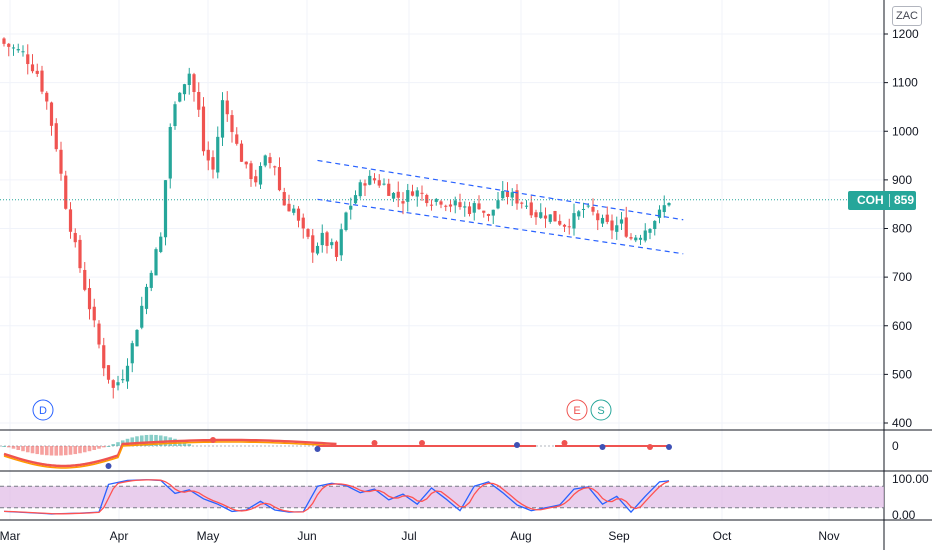 The width and height of the screenshot is (932, 555). Describe the element at coordinates (10, 536) in the screenshot. I see `x-tick-label: Mar` at that location.